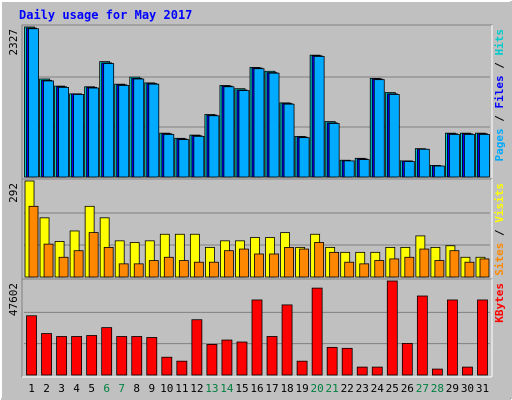  I want to click on side-legend: Pages / Files / Hits, so click(499, 95).